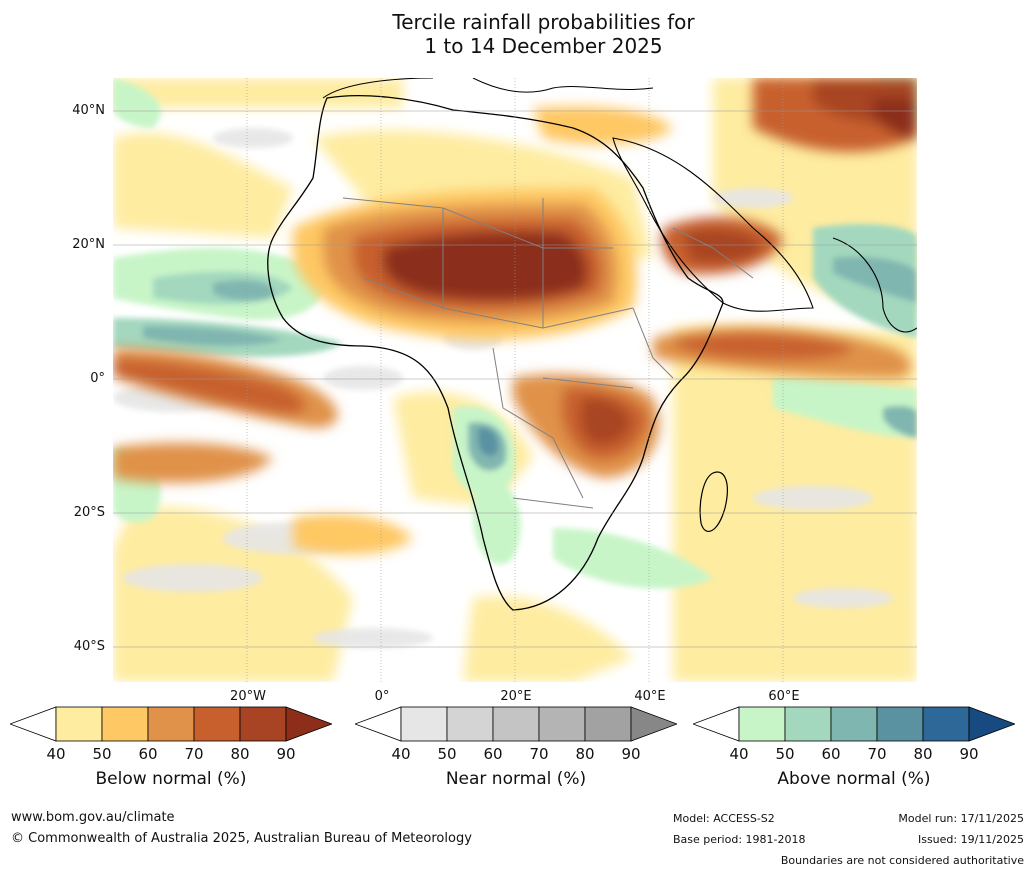 This screenshot has width=1035, height=873. What do you see at coordinates (713, 502) in the screenshot?
I see `madagascar` at bounding box center [713, 502].